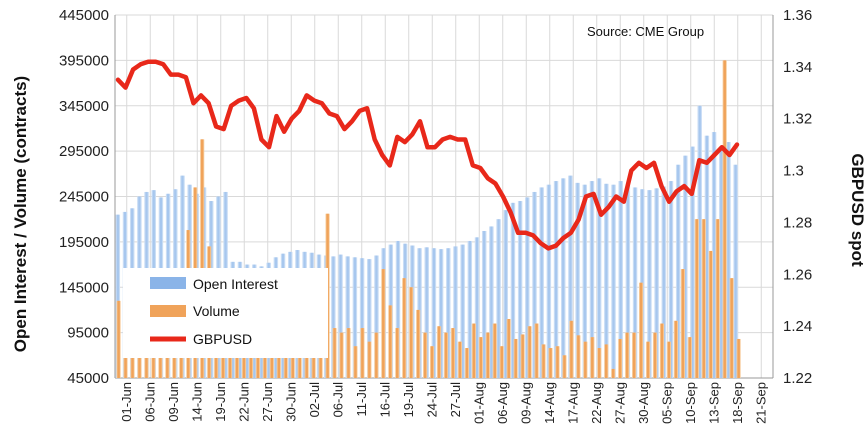  What do you see at coordinates (572, 403) in the screenshot?
I see `x-tick-label: 17-Aug` at bounding box center [572, 403].